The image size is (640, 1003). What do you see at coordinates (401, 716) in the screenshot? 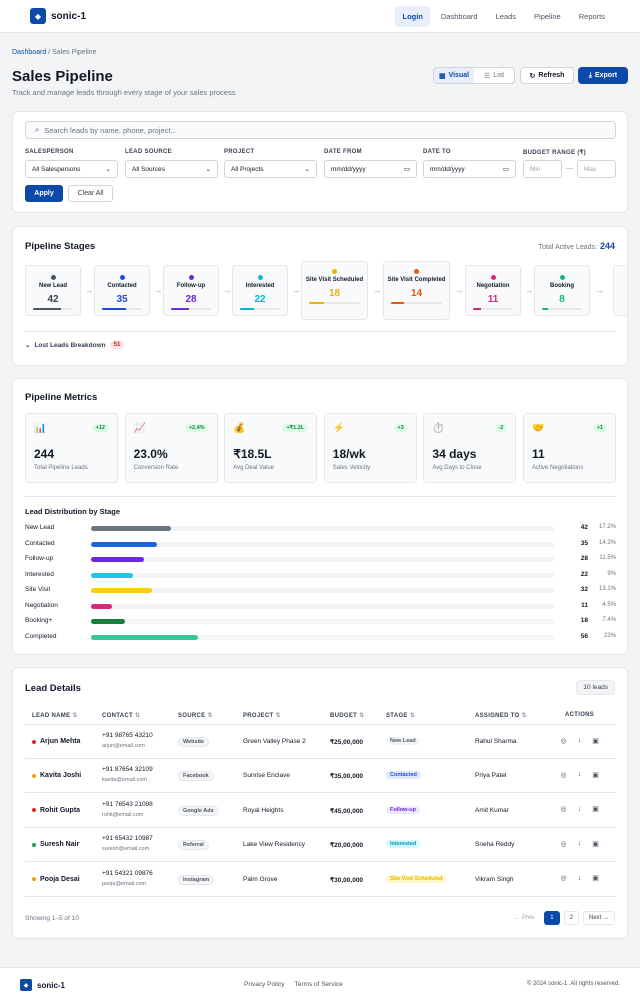
I see `col-stage: STAGE ⇅` at bounding box center [401, 716].